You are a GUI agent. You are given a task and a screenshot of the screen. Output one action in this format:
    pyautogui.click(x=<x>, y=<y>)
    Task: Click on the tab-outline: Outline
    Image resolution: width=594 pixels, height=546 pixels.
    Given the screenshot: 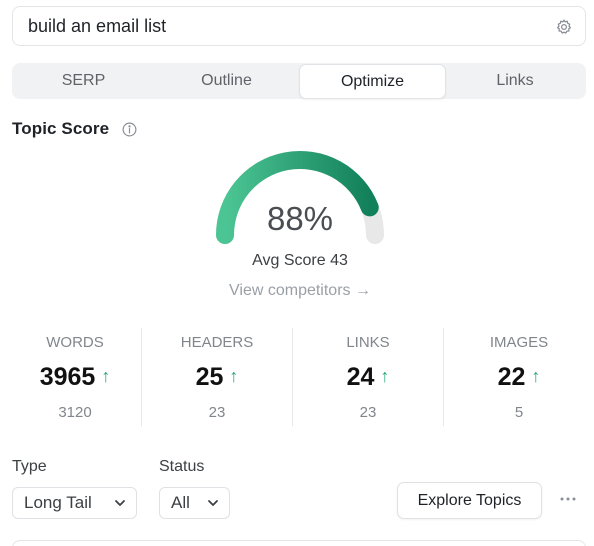 What is the action you would take?
    pyautogui.click(x=226, y=80)
    